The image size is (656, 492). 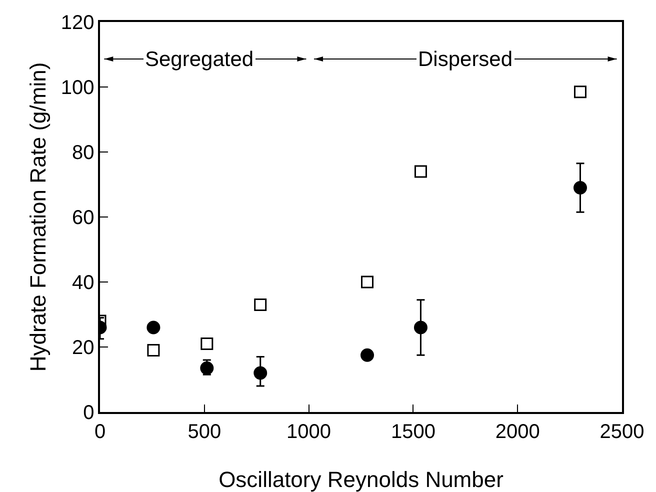 What do you see at coordinates (199, 59) in the screenshot?
I see `annotation: Segregated` at bounding box center [199, 59].